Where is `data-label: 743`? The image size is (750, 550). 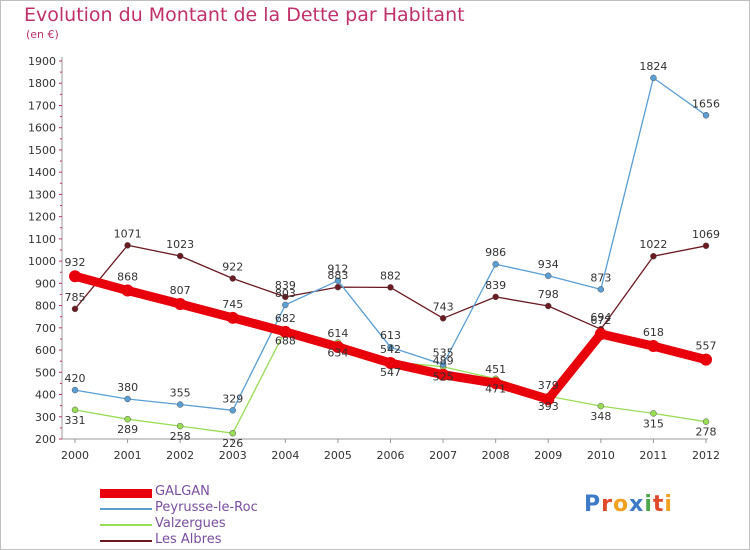 data-label: 743 is located at coordinates (443, 306).